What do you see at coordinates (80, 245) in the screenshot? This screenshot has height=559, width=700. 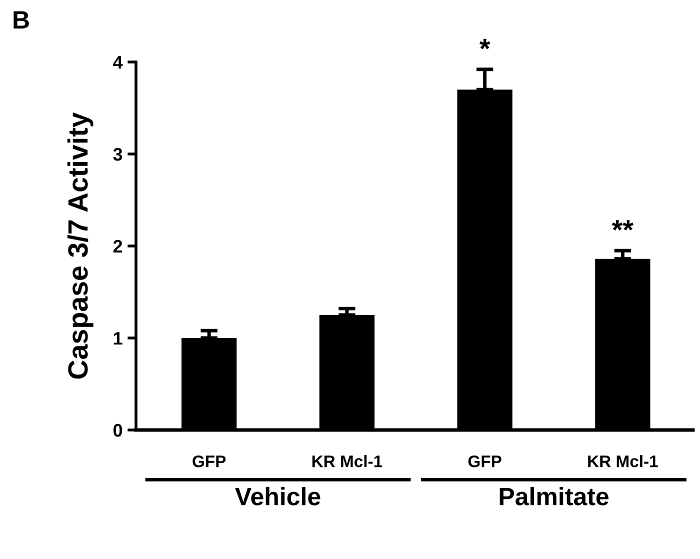 I see `y-axis-title: Caspase 3/7 Activity` at bounding box center [80, 245].